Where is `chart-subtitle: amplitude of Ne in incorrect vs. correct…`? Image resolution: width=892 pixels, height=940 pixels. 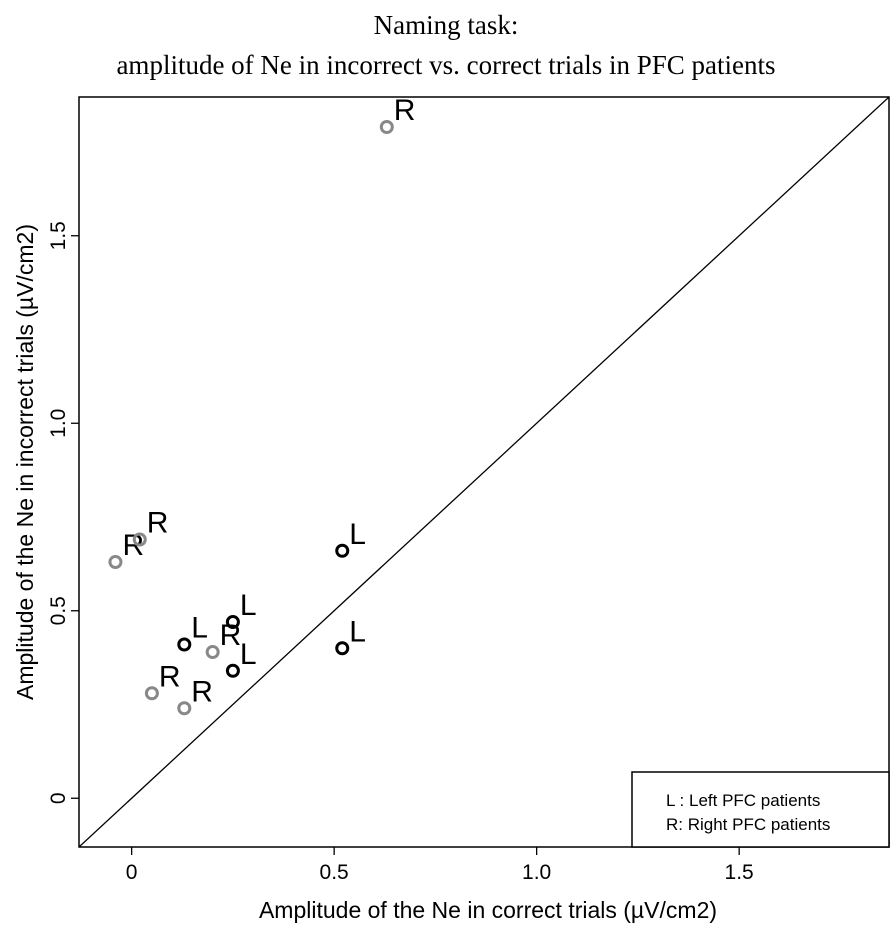 chart-subtitle: amplitude of Ne in incorrect vs. correct… is located at coordinates (446, 65).